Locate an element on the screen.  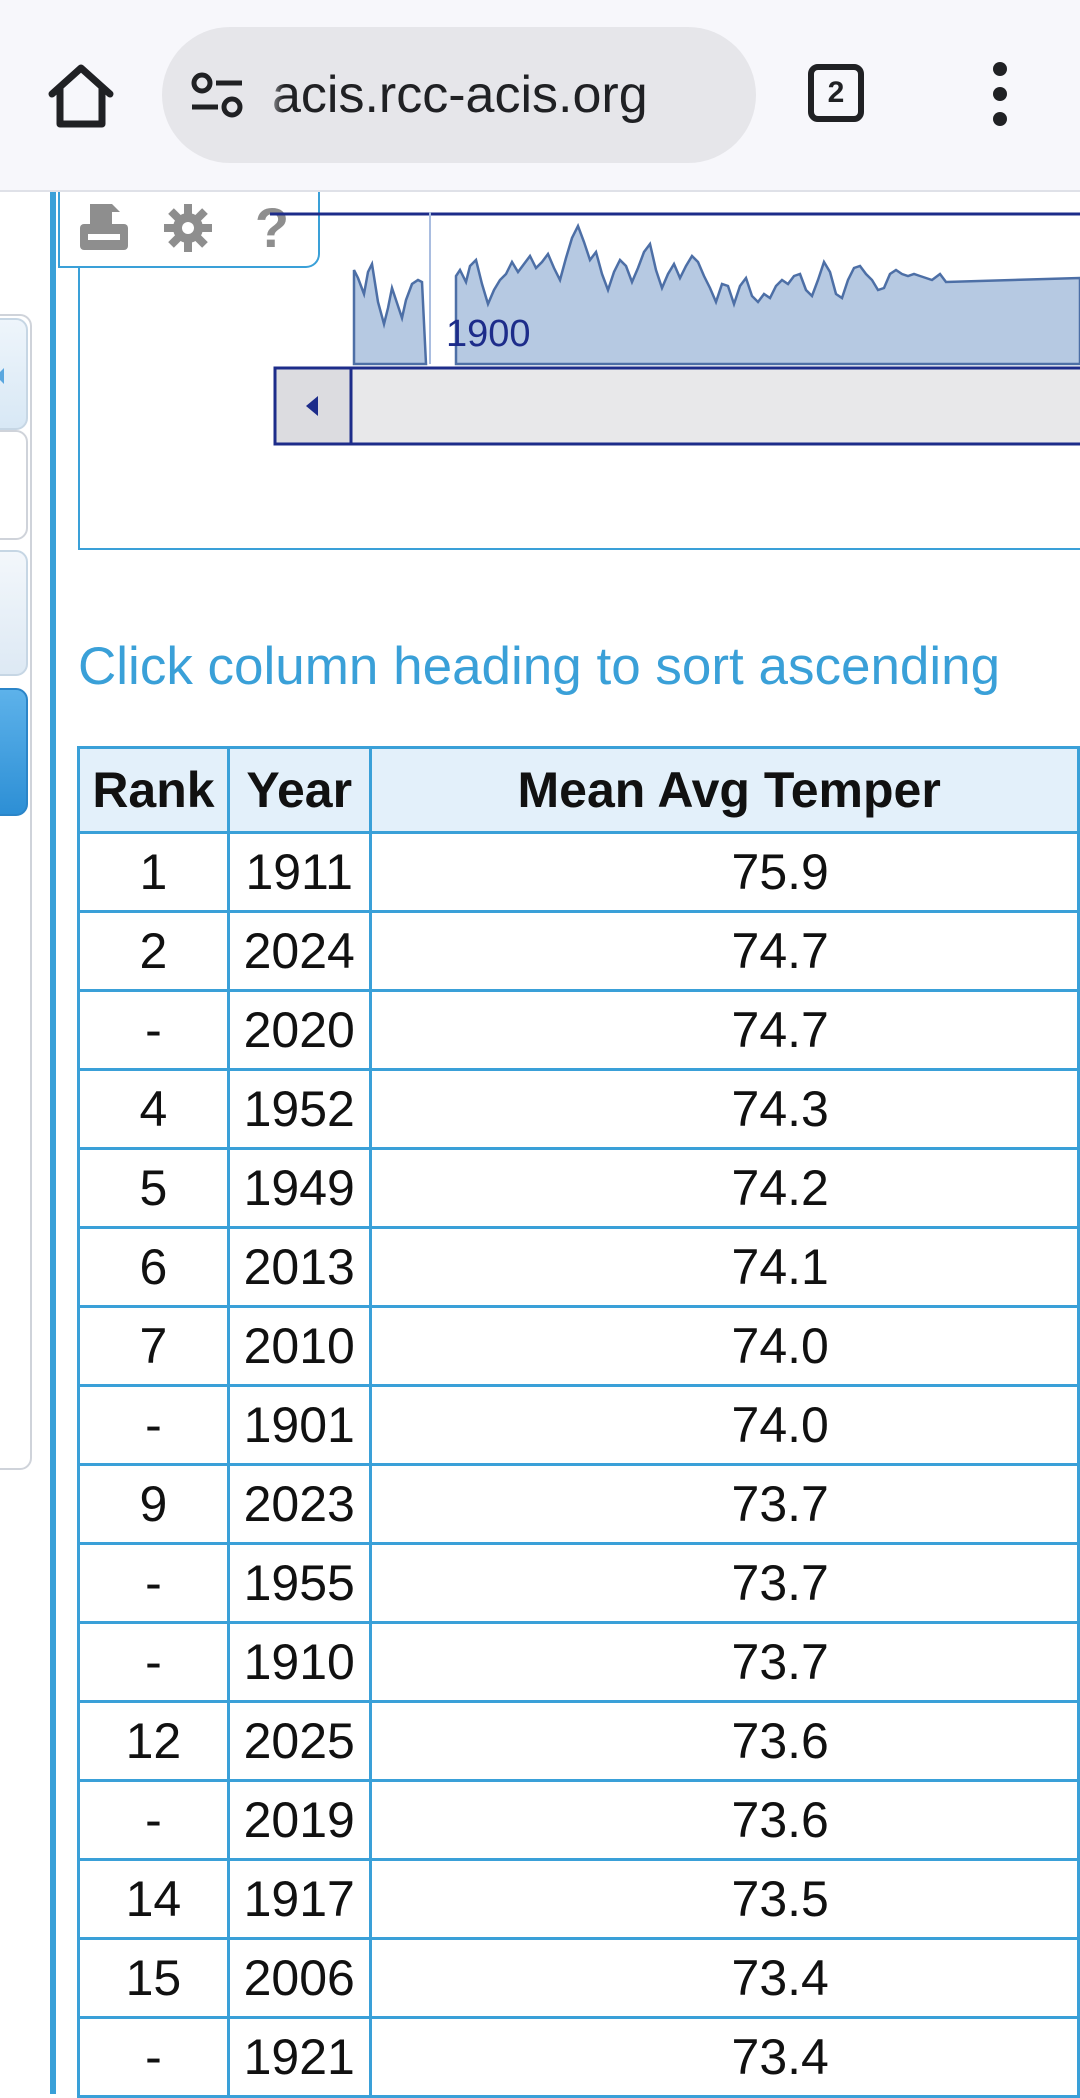
navigator-series-left is located at coordinates (390, 312).